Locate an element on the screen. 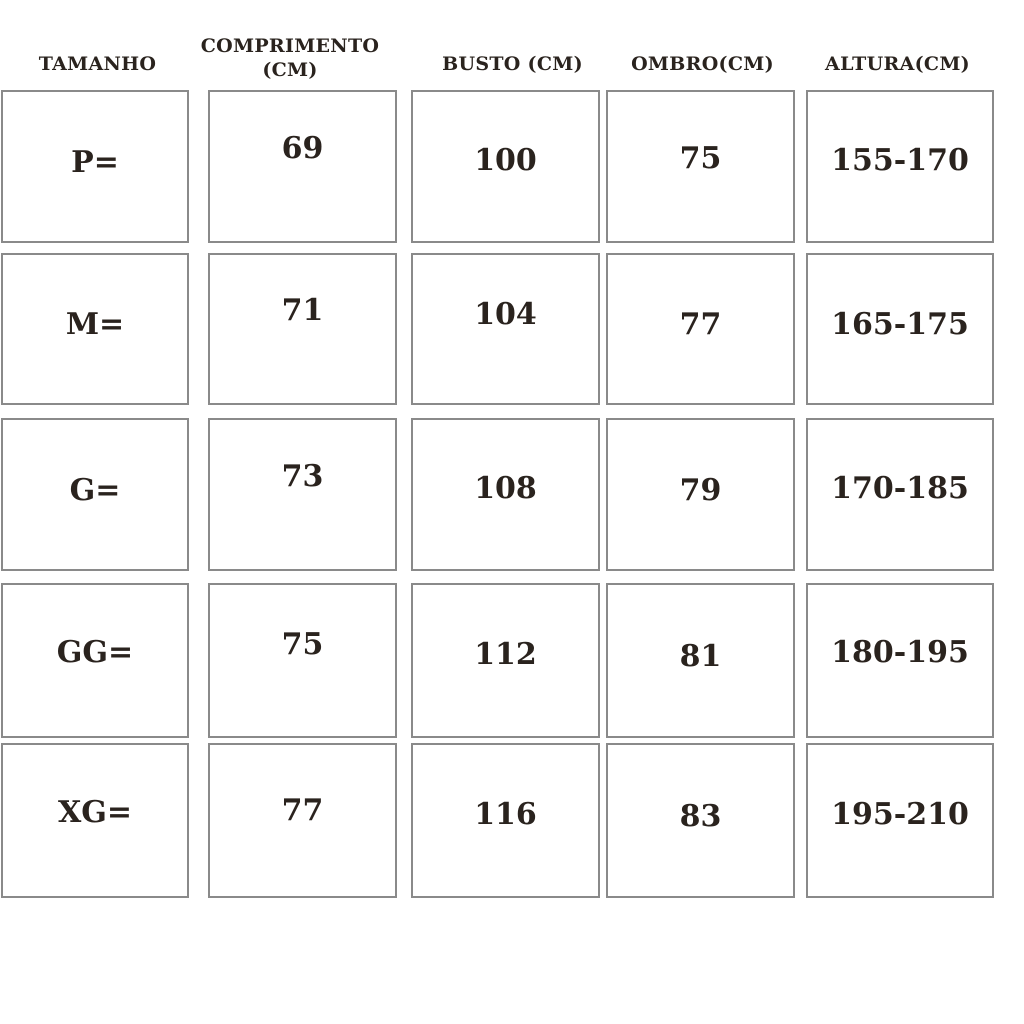 This screenshot has height=1024, width=1024. cell-comprimento: 75 is located at coordinates (302, 660).